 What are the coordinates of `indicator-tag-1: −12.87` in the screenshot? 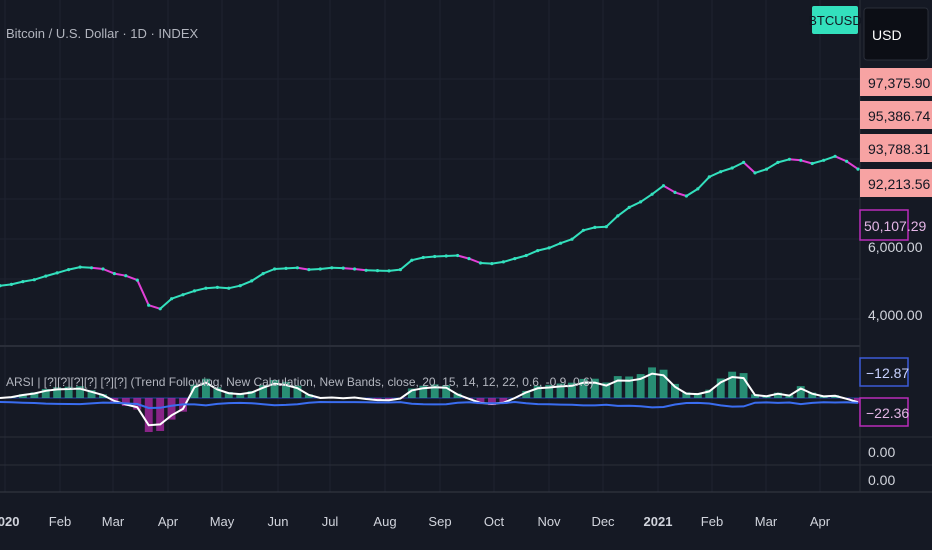 It's located at (887, 373).